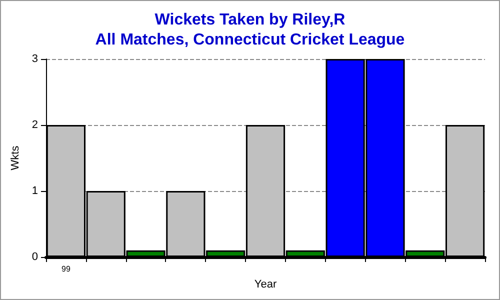  What do you see at coordinates (35, 257) in the screenshot?
I see `y-tick-label: 0` at bounding box center [35, 257].